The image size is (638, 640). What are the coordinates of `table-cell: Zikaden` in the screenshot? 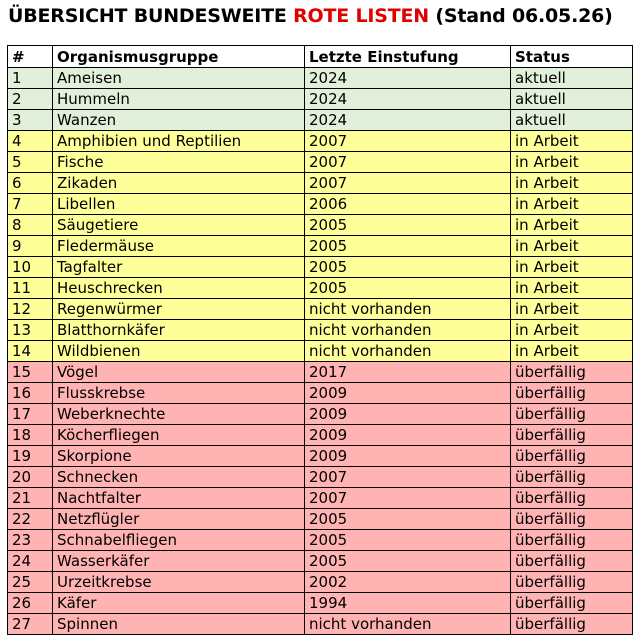 It's located at (178, 183).